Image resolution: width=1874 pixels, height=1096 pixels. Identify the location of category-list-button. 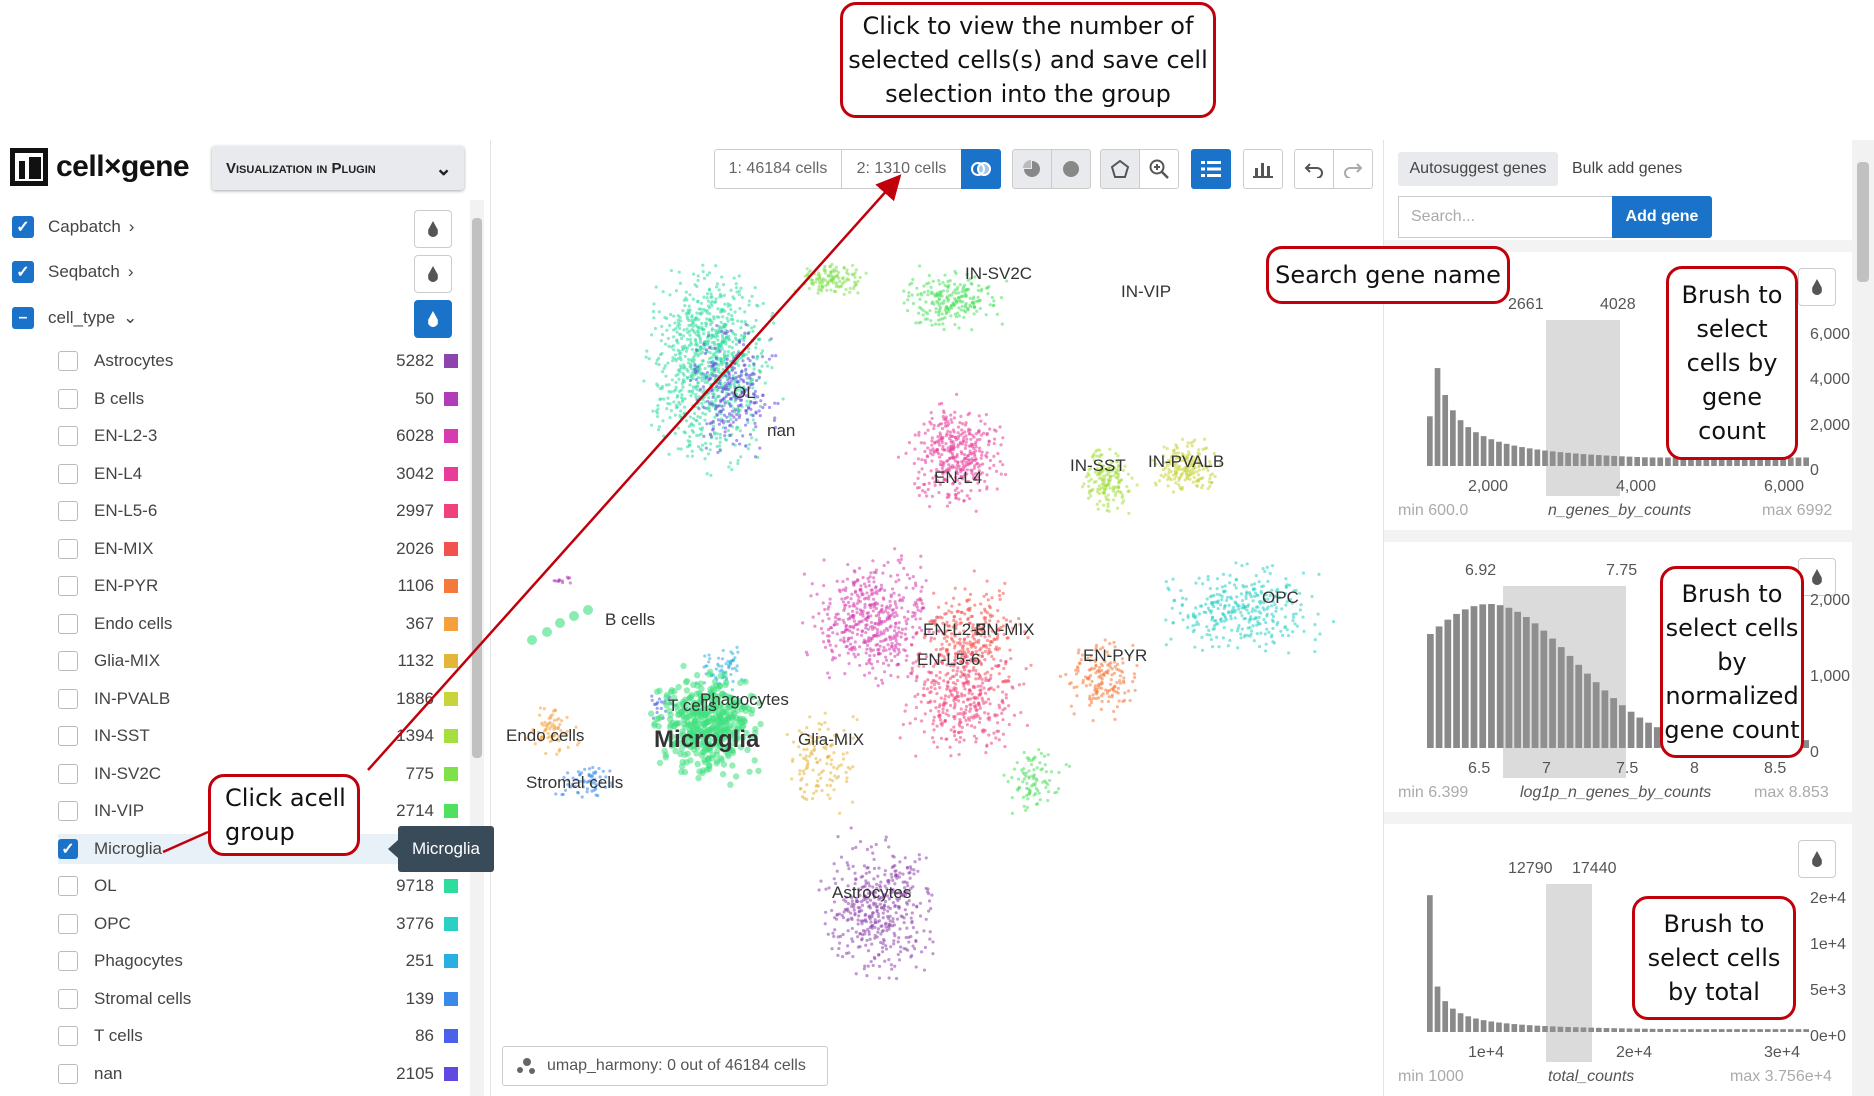
(1211, 169).